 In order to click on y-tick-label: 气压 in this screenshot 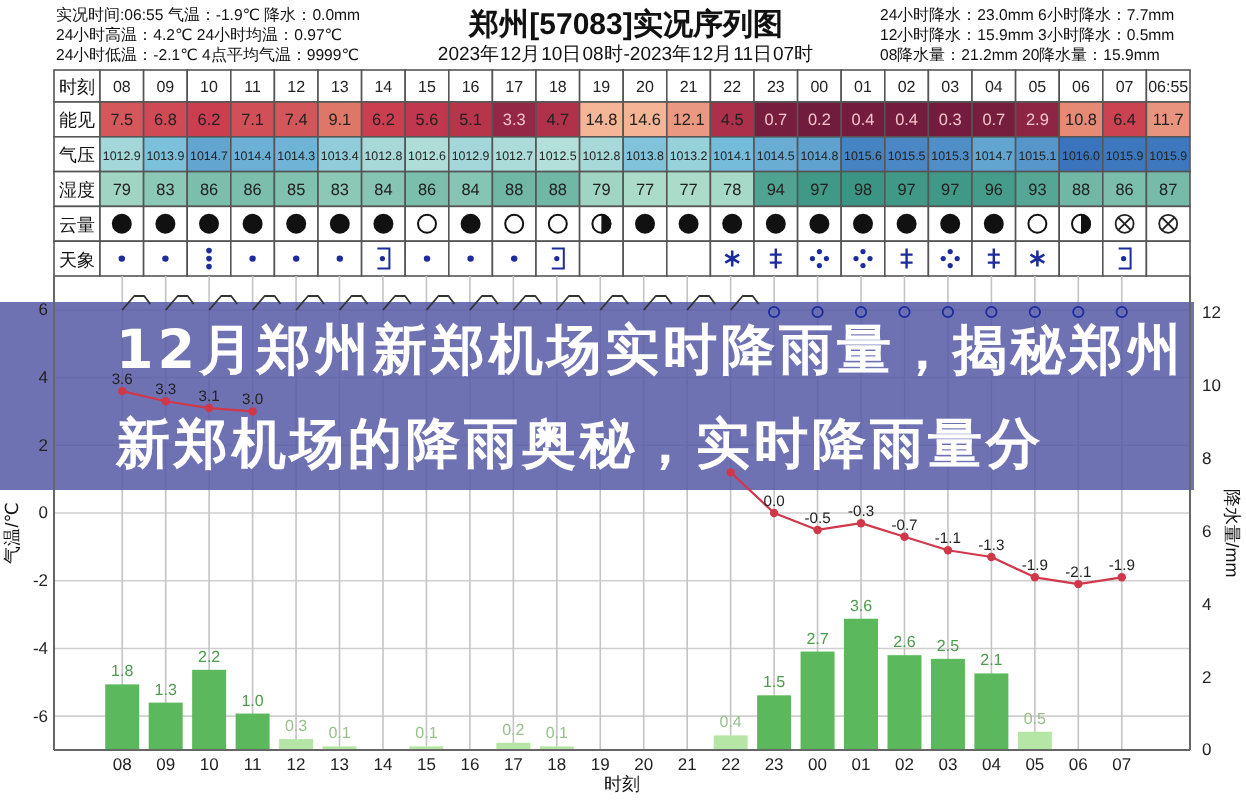, I will do `click(77, 155)`.